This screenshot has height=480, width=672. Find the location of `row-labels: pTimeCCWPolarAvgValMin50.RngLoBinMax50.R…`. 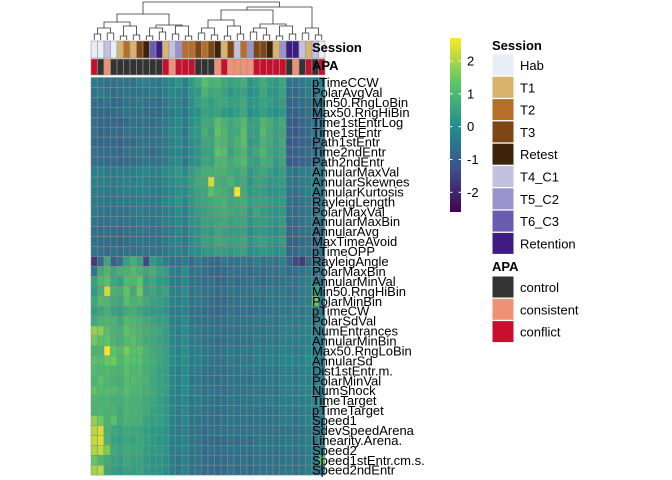

row-labels: pTimeCCWPolarAvgValMin50.RngLoBinMax50.R… is located at coordinates (368, 276).